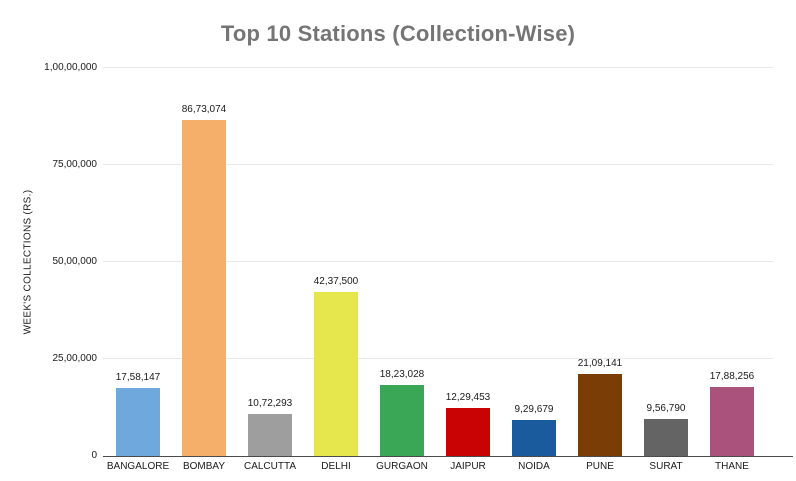 This screenshot has height=481, width=796. Describe the element at coordinates (204, 109) in the screenshot. I see `bar-value-label: 86,73,074` at that location.